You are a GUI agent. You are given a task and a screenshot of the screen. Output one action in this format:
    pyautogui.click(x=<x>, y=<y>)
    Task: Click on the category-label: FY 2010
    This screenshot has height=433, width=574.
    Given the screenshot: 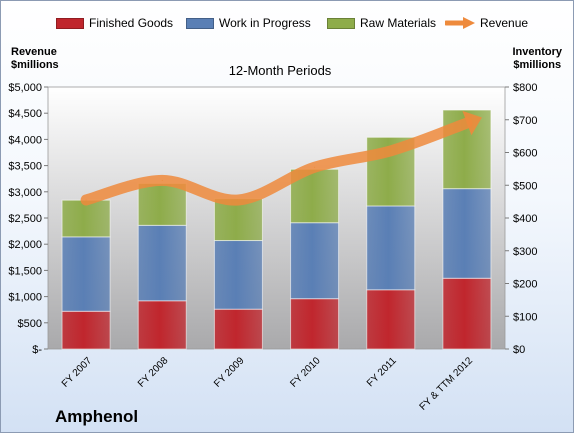 What is the action you would take?
    pyautogui.click(x=305, y=372)
    